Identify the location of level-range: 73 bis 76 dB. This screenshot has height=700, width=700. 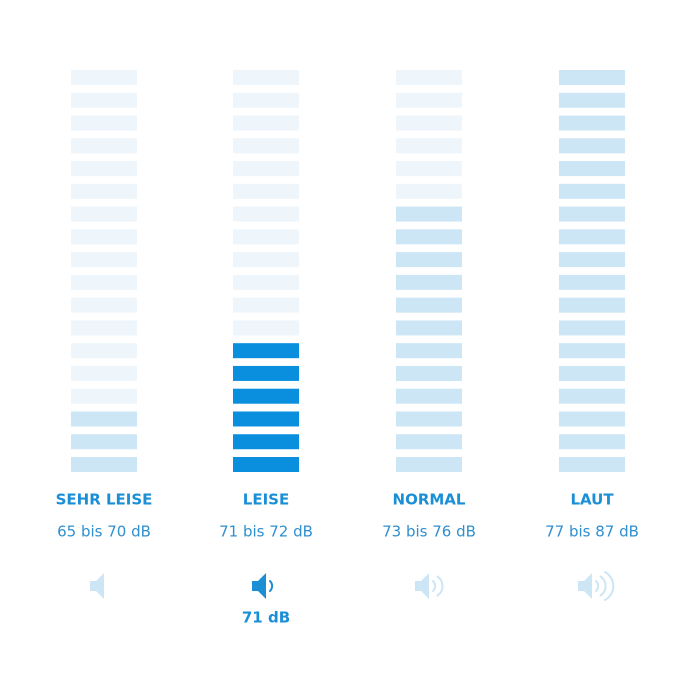
(429, 532).